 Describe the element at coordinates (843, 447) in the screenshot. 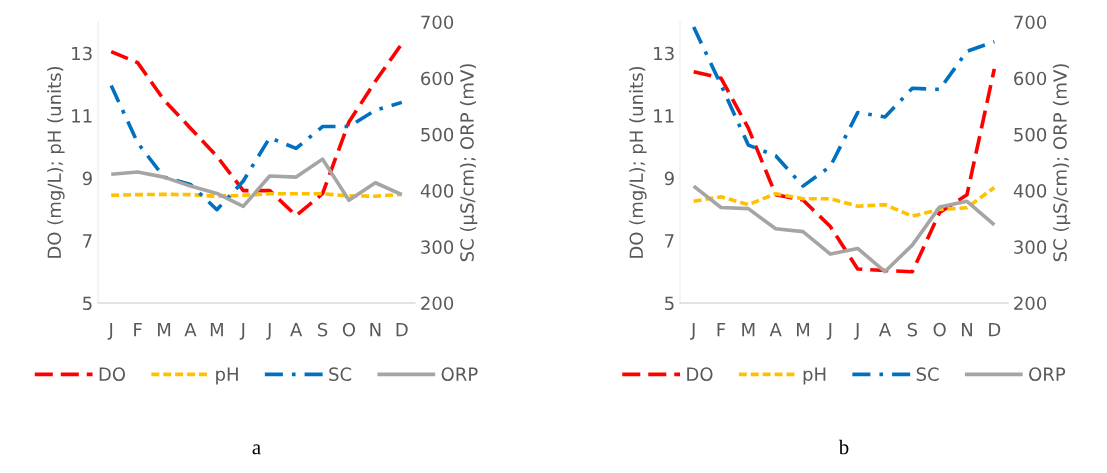

I see `text: b` at that location.